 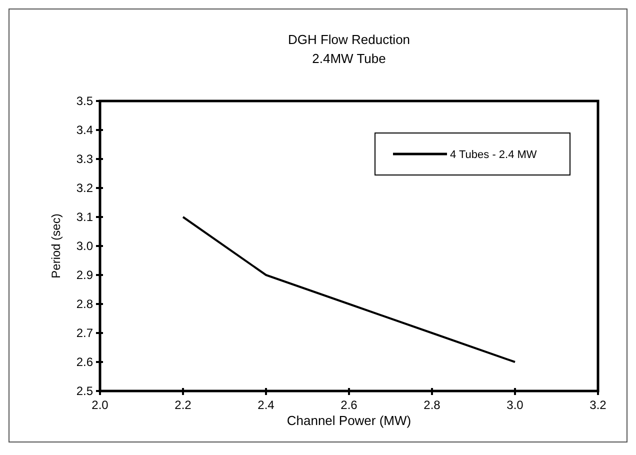 What do you see at coordinates (183, 405) in the screenshot?
I see `x-tick-label: 2.2` at bounding box center [183, 405].